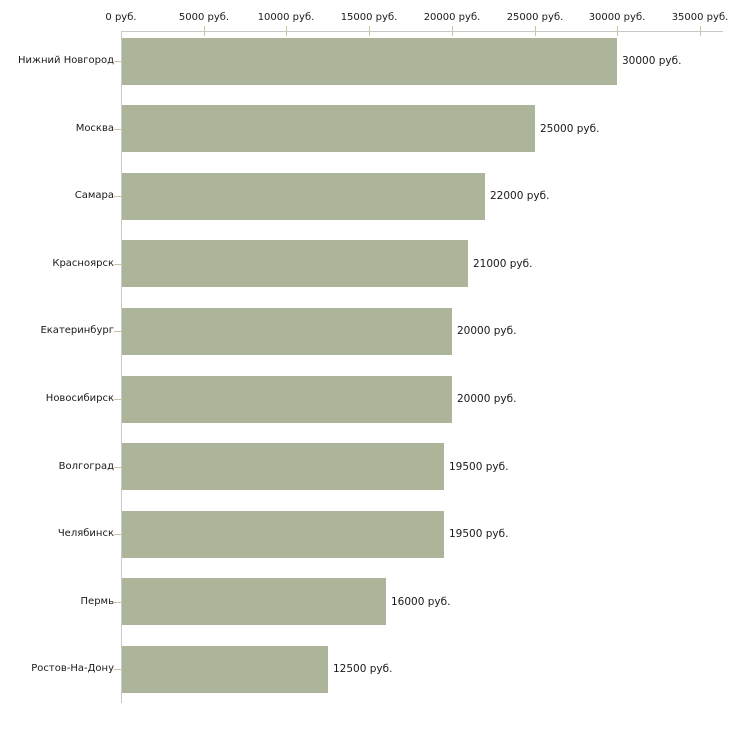 The height and width of the screenshot is (730, 730). What do you see at coordinates (700, 17) in the screenshot?
I see `x-axis-tick-label: 35000 руб.` at bounding box center [700, 17].